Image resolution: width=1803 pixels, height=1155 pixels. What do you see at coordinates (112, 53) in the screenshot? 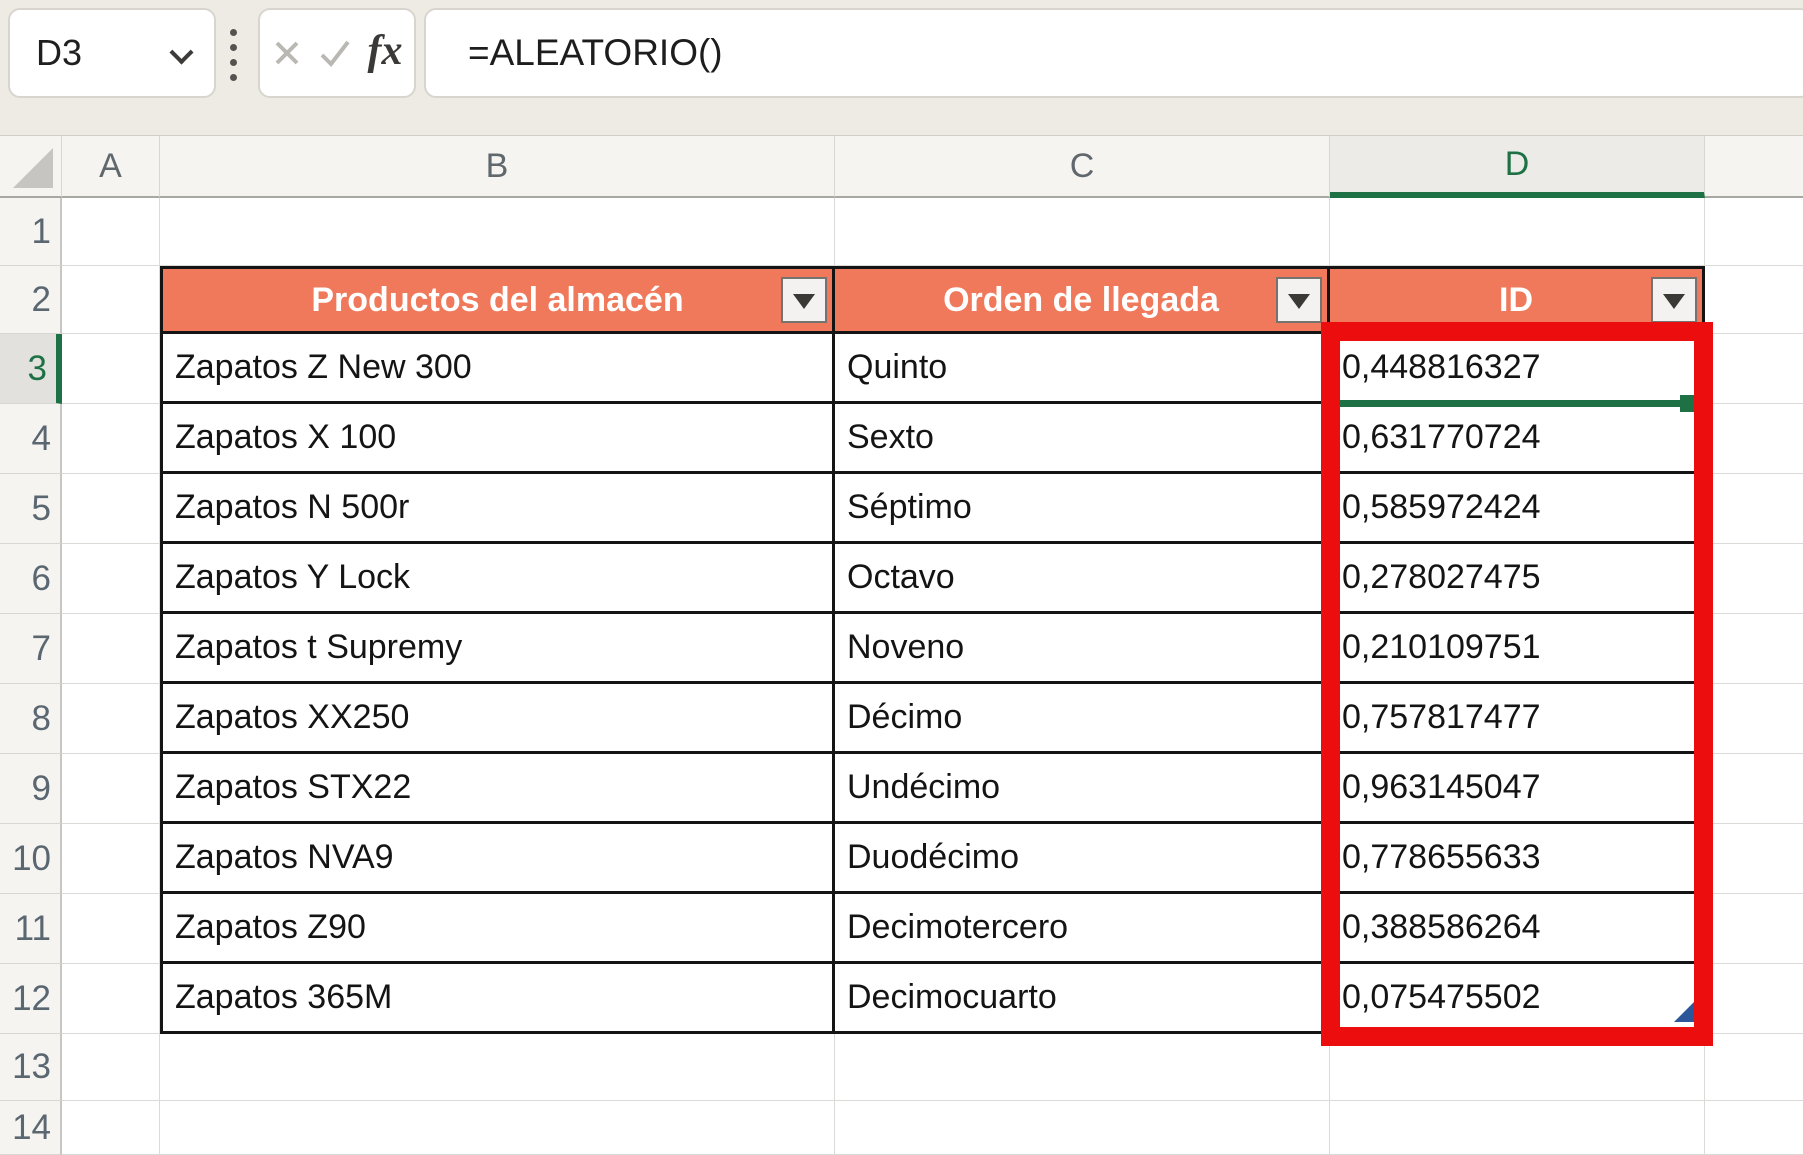
I see `name-box: D3` at bounding box center [112, 53].